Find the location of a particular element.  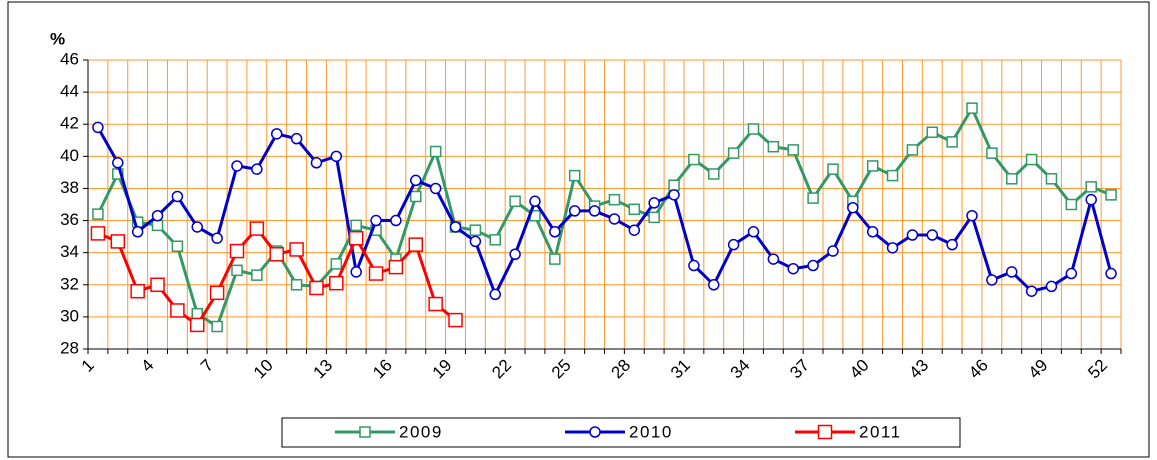

legend-label: 2009 is located at coordinates (421, 431).